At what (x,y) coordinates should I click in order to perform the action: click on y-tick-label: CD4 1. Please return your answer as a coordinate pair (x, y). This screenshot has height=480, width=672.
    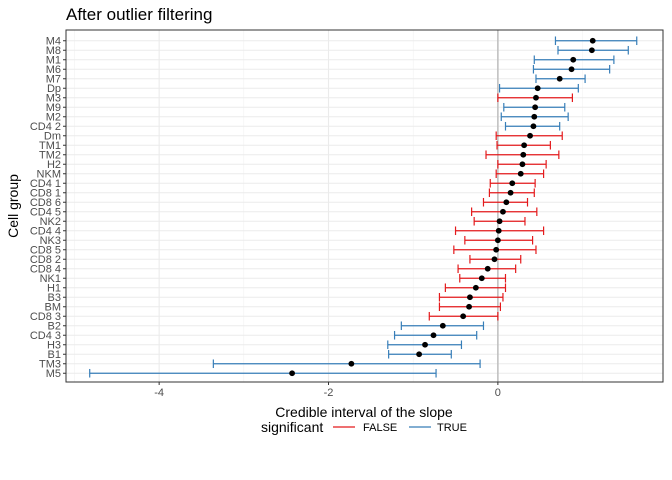
    Looking at the image, I should click on (45, 184).